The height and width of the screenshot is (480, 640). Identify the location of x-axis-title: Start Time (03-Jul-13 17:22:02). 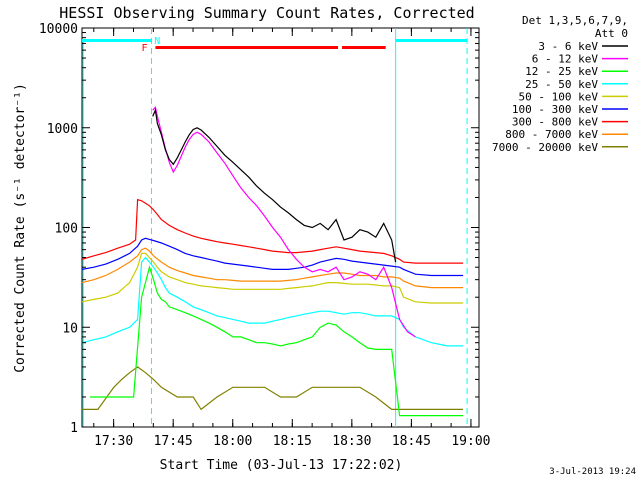
(281, 465).